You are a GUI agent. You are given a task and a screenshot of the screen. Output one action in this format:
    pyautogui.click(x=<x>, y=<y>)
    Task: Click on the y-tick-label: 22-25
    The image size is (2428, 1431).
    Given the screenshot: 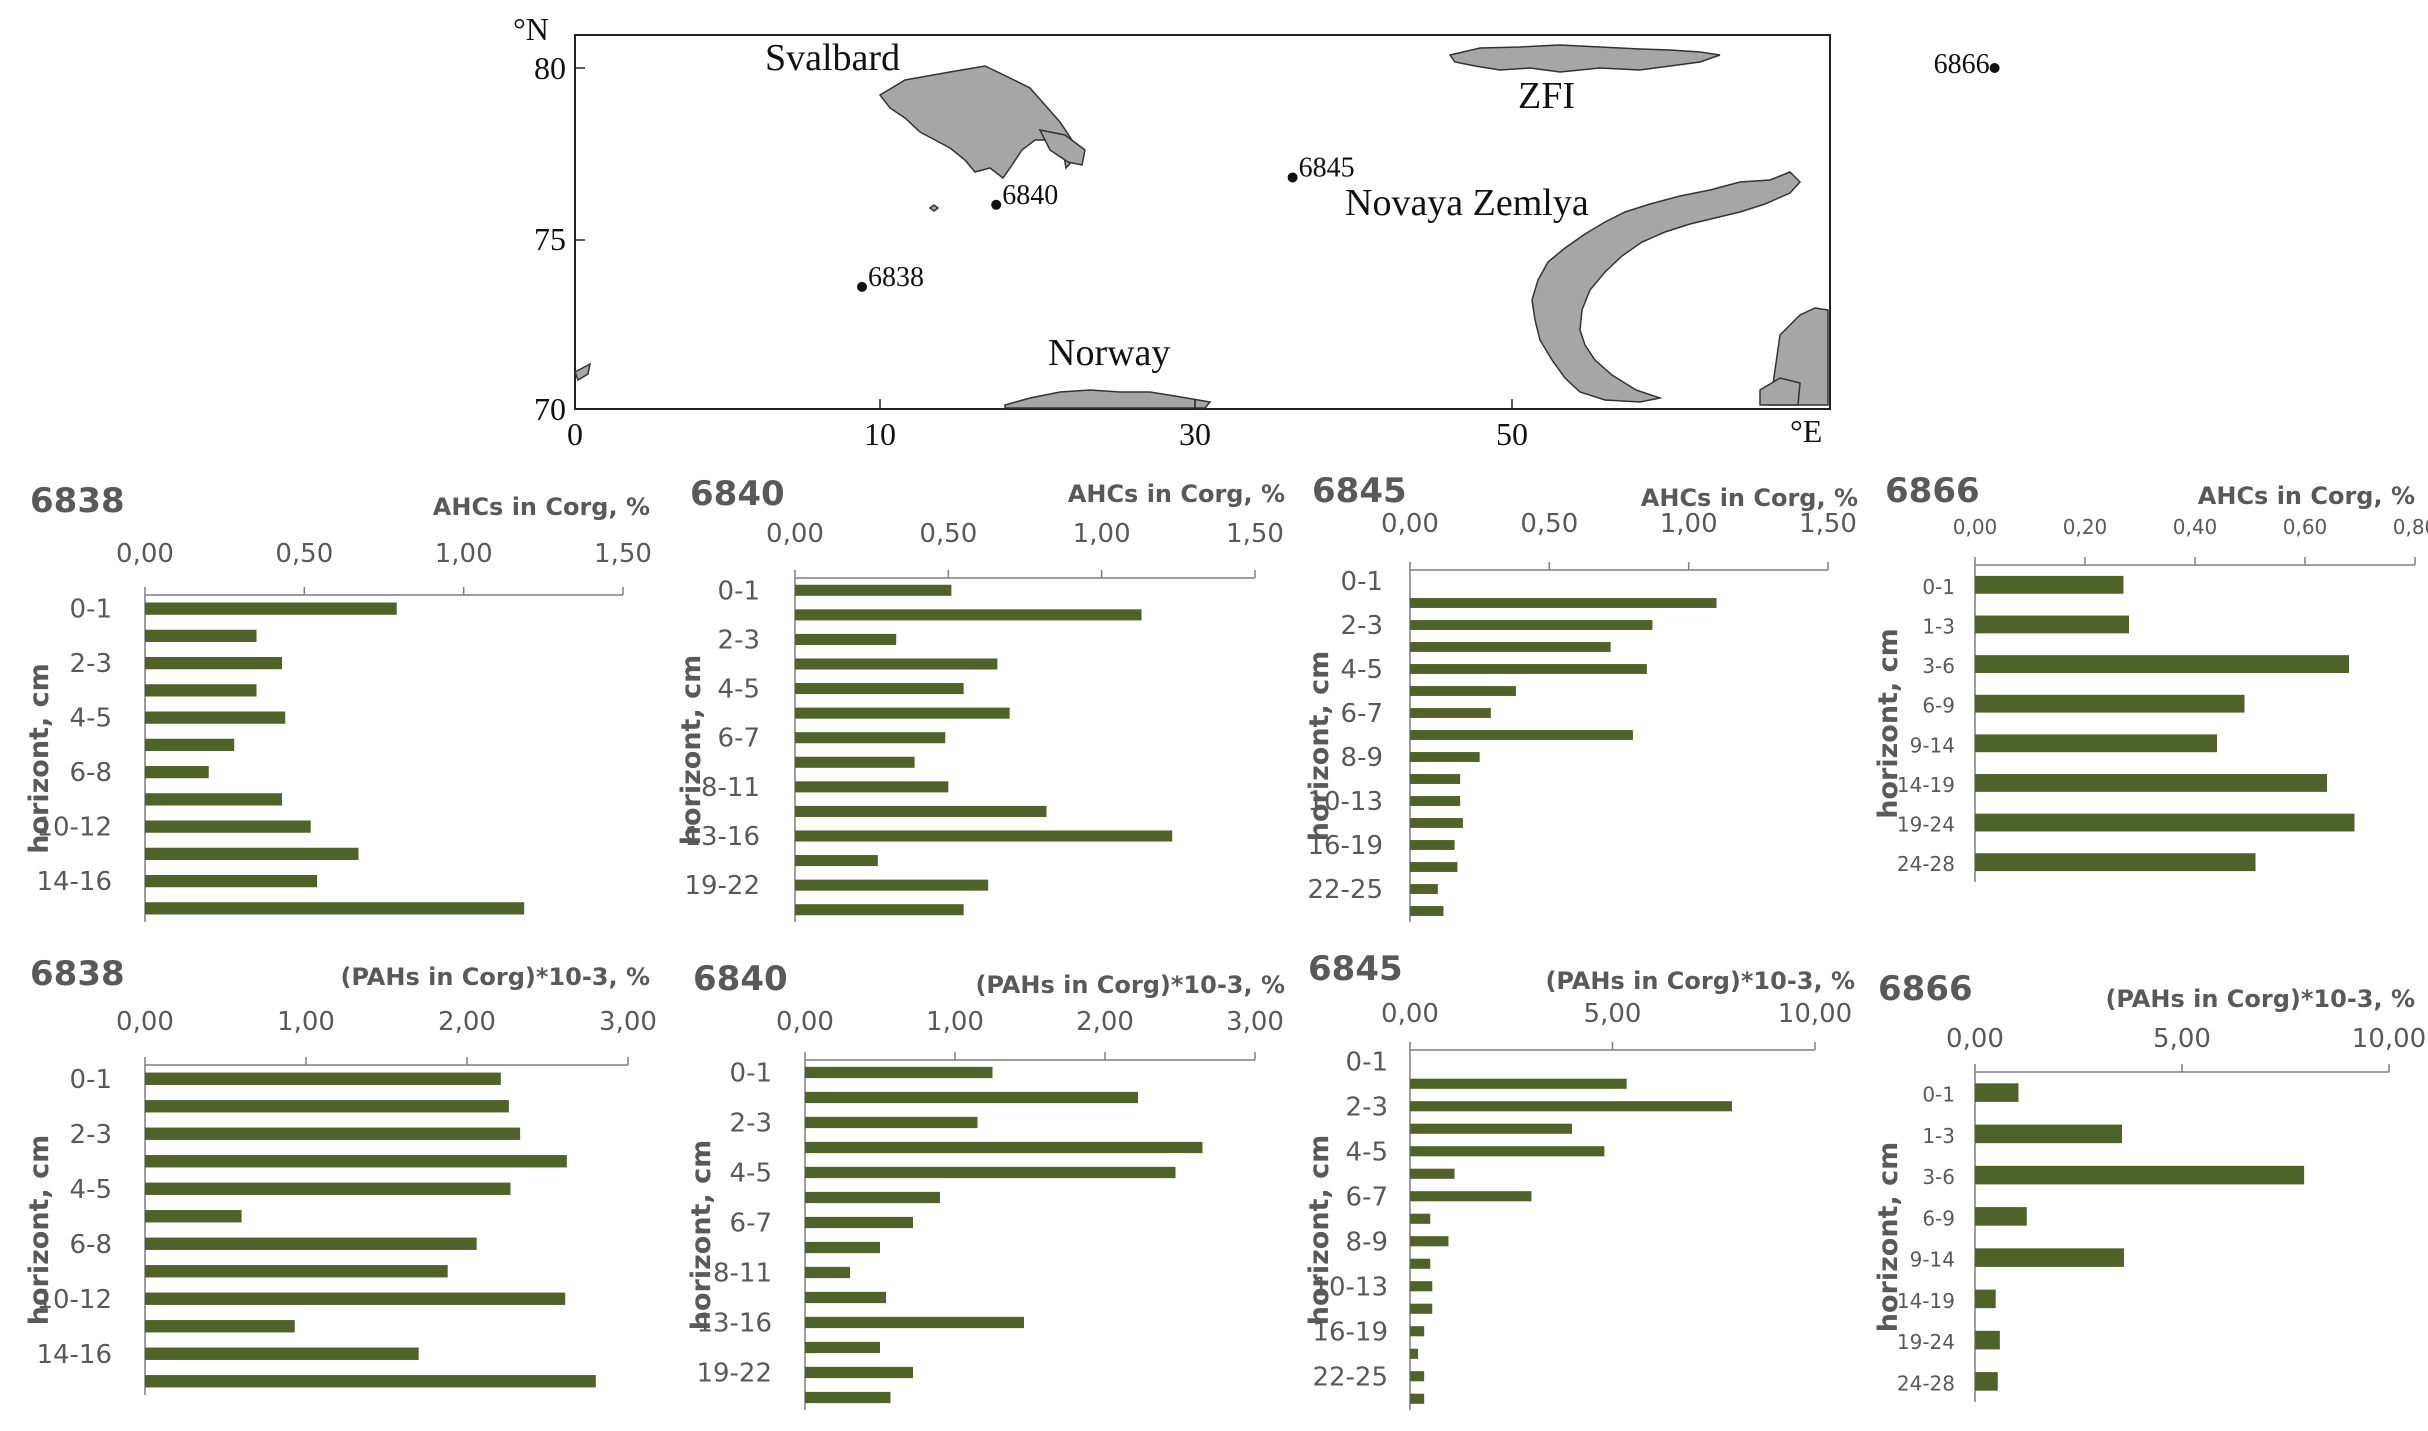 What is the action you would take?
    pyautogui.click(x=1345, y=890)
    